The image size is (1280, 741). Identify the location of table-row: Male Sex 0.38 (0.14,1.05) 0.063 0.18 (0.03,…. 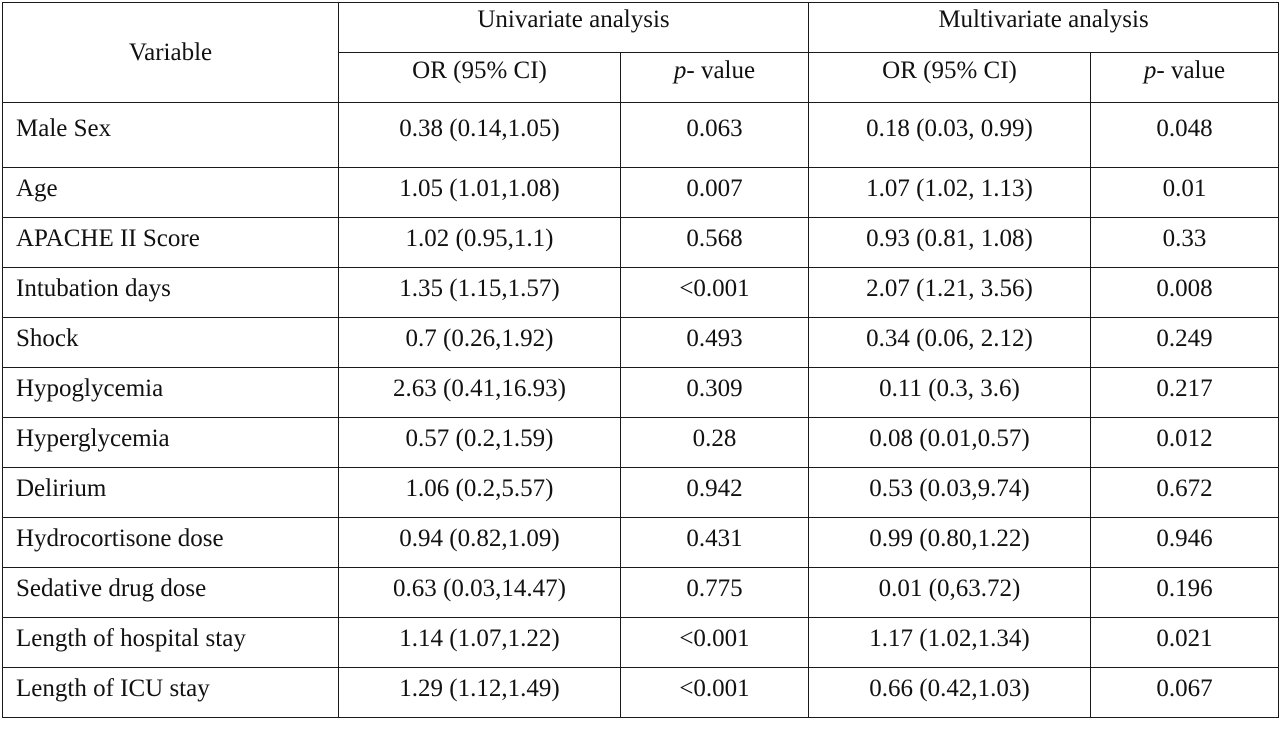
(640, 135).